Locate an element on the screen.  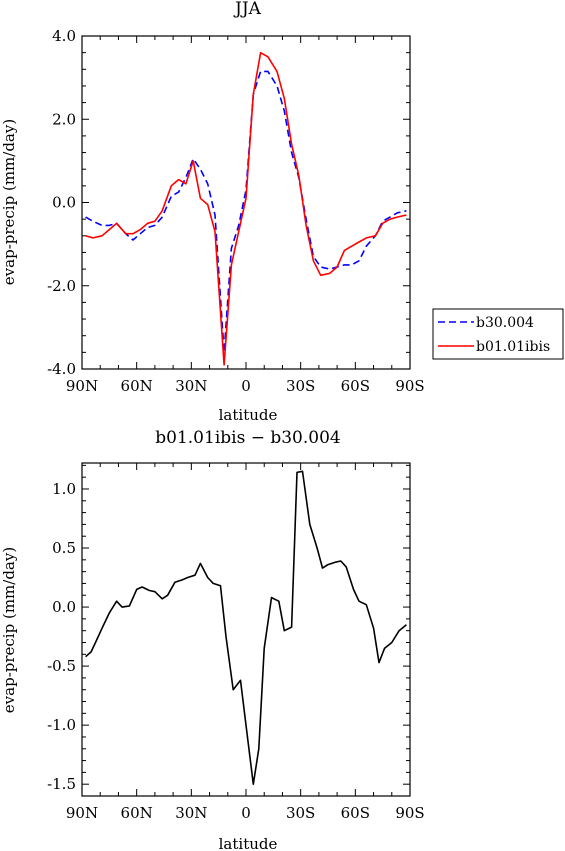
y-tick-label: 0.5 is located at coordinates (64, 548).